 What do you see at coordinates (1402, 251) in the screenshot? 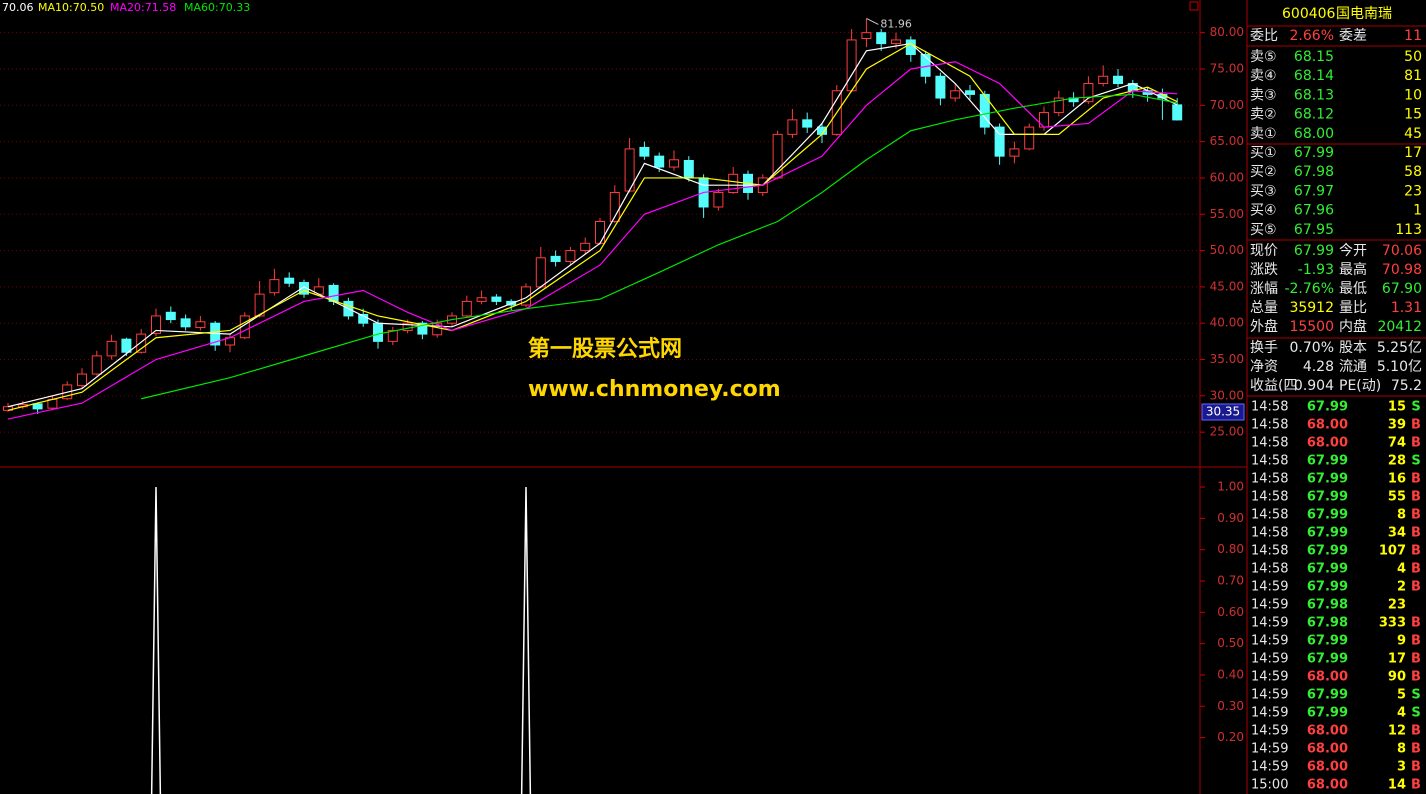
I see `stat-value: 70.06` at bounding box center [1402, 251].